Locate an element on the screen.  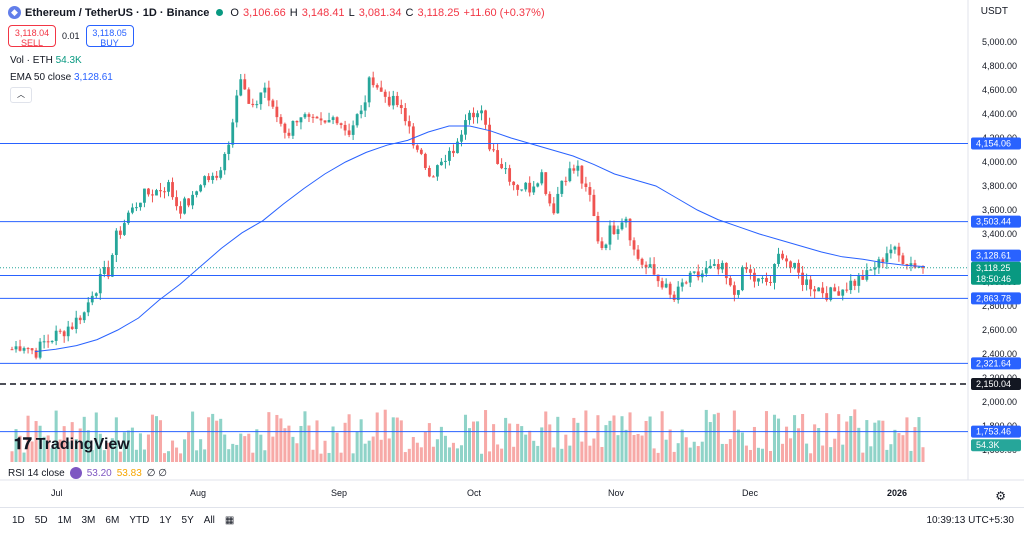
sell-price: 3,118.04 is located at coordinates (32, 33).